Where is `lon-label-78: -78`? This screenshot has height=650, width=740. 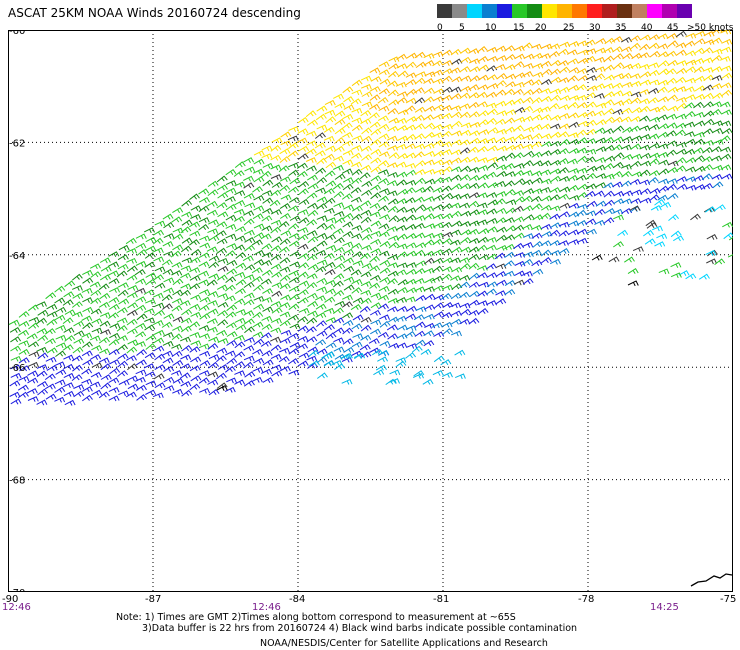 lon-label-78: -78 is located at coordinates (586, 599).